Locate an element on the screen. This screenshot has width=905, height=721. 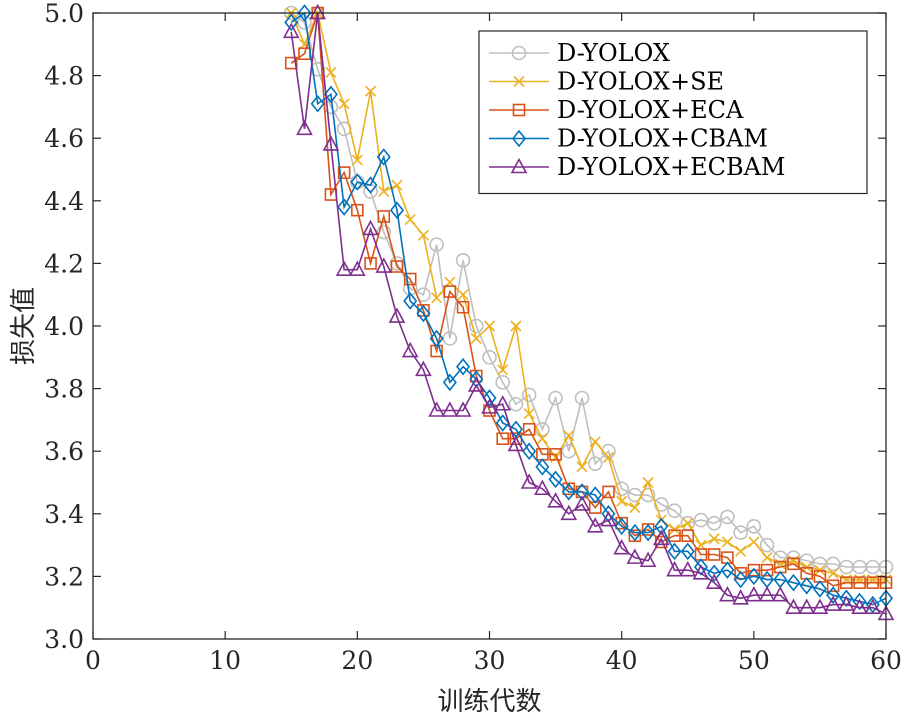
y-axis-title: 损失值 is located at coordinates (24, 326).